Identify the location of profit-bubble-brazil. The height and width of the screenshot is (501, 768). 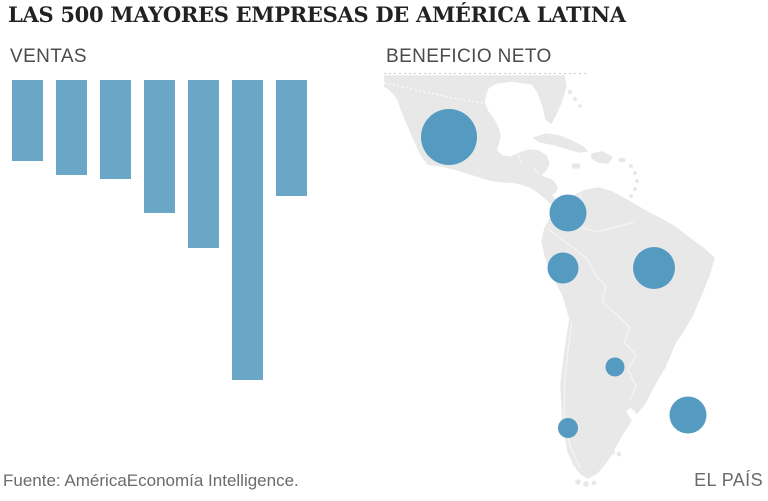
(654, 268).